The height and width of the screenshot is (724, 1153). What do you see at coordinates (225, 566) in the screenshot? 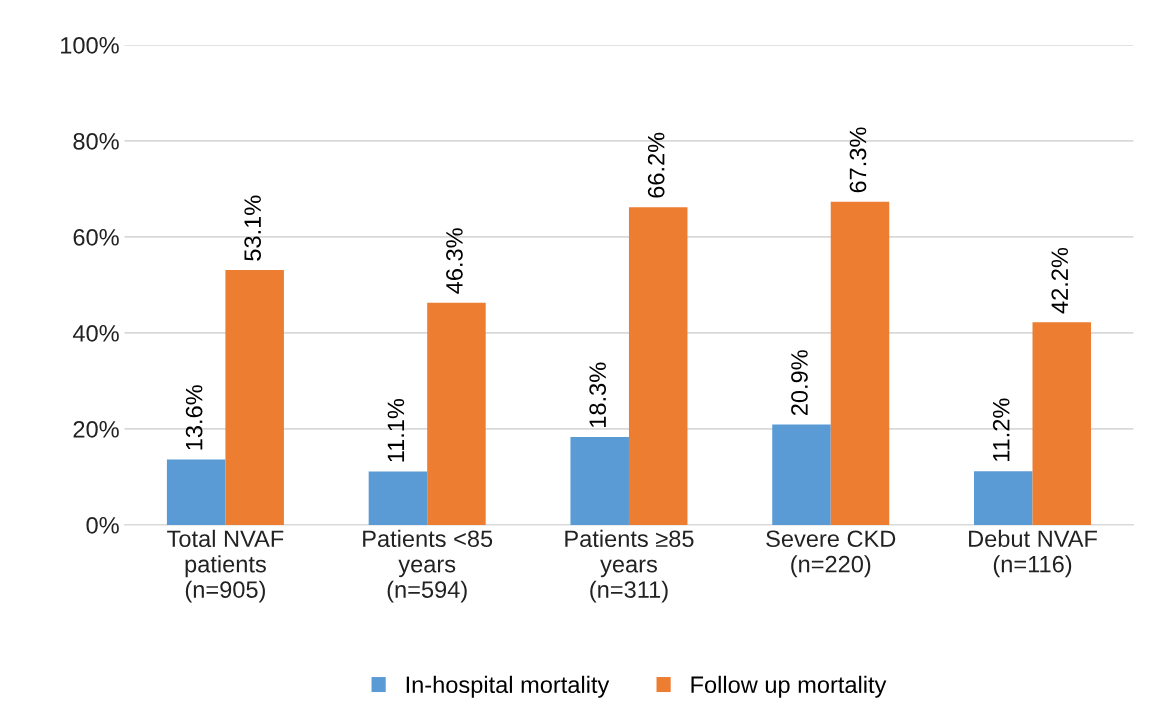
I see `x-tick-label: Total NVAF patients (n=905)` at bounding box center [225, 566].